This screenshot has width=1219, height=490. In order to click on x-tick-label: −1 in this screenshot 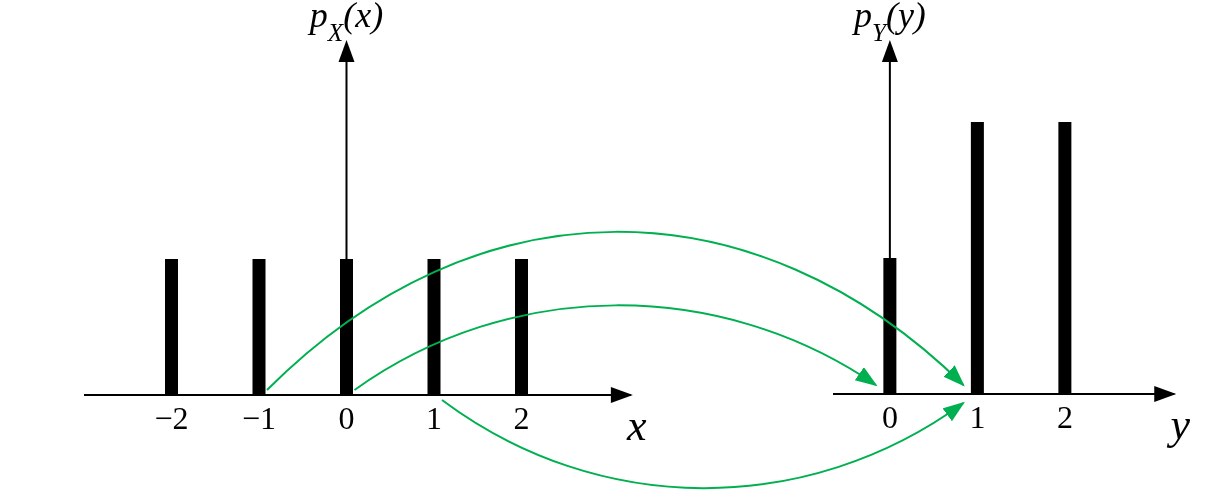, I will do `click(259, 418)`.